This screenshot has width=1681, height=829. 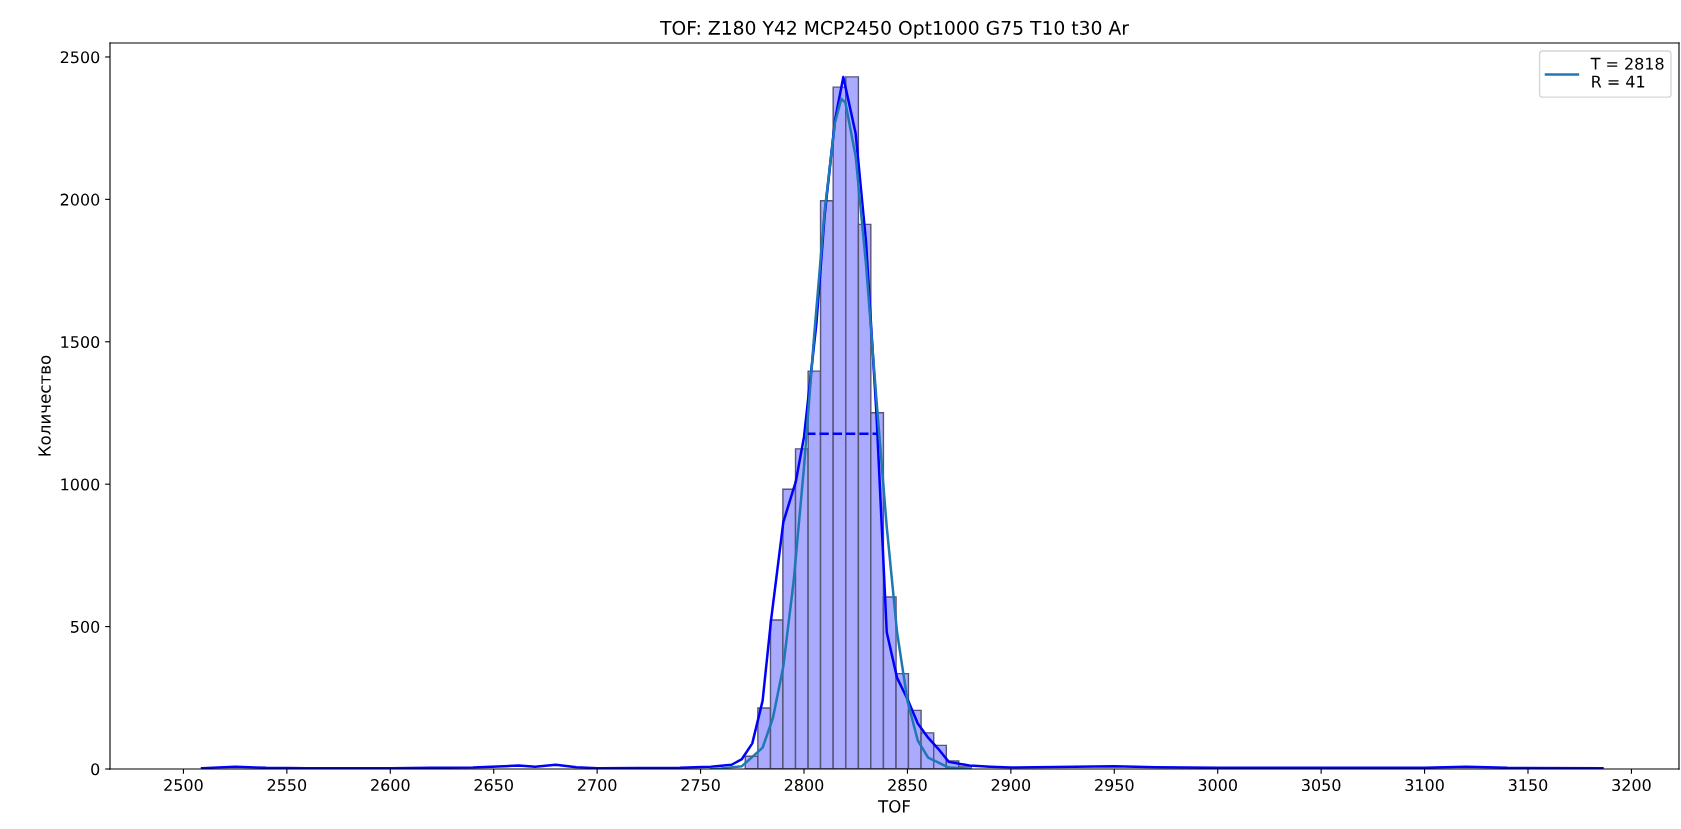 What do you see at coordinates (390, 785) in the screenshot?
I see `x-tick-label: 2600` at bounding box center [390, 785].